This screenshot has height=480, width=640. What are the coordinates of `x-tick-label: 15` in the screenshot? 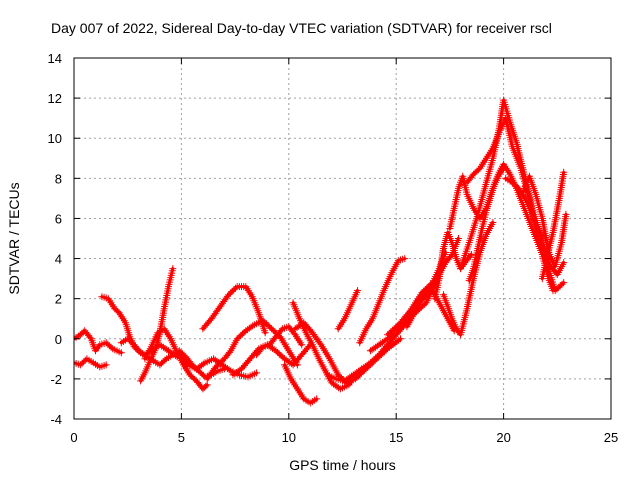 It's located at (396, 437).